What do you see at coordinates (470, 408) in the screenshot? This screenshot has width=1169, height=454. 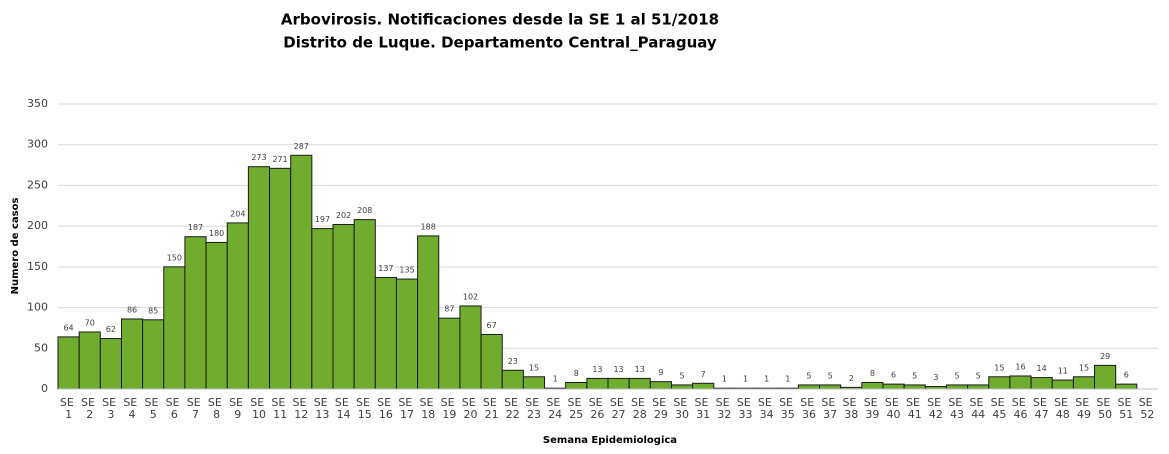 I see `x-tick-label: SE 20` at bounding box center [470, 408].